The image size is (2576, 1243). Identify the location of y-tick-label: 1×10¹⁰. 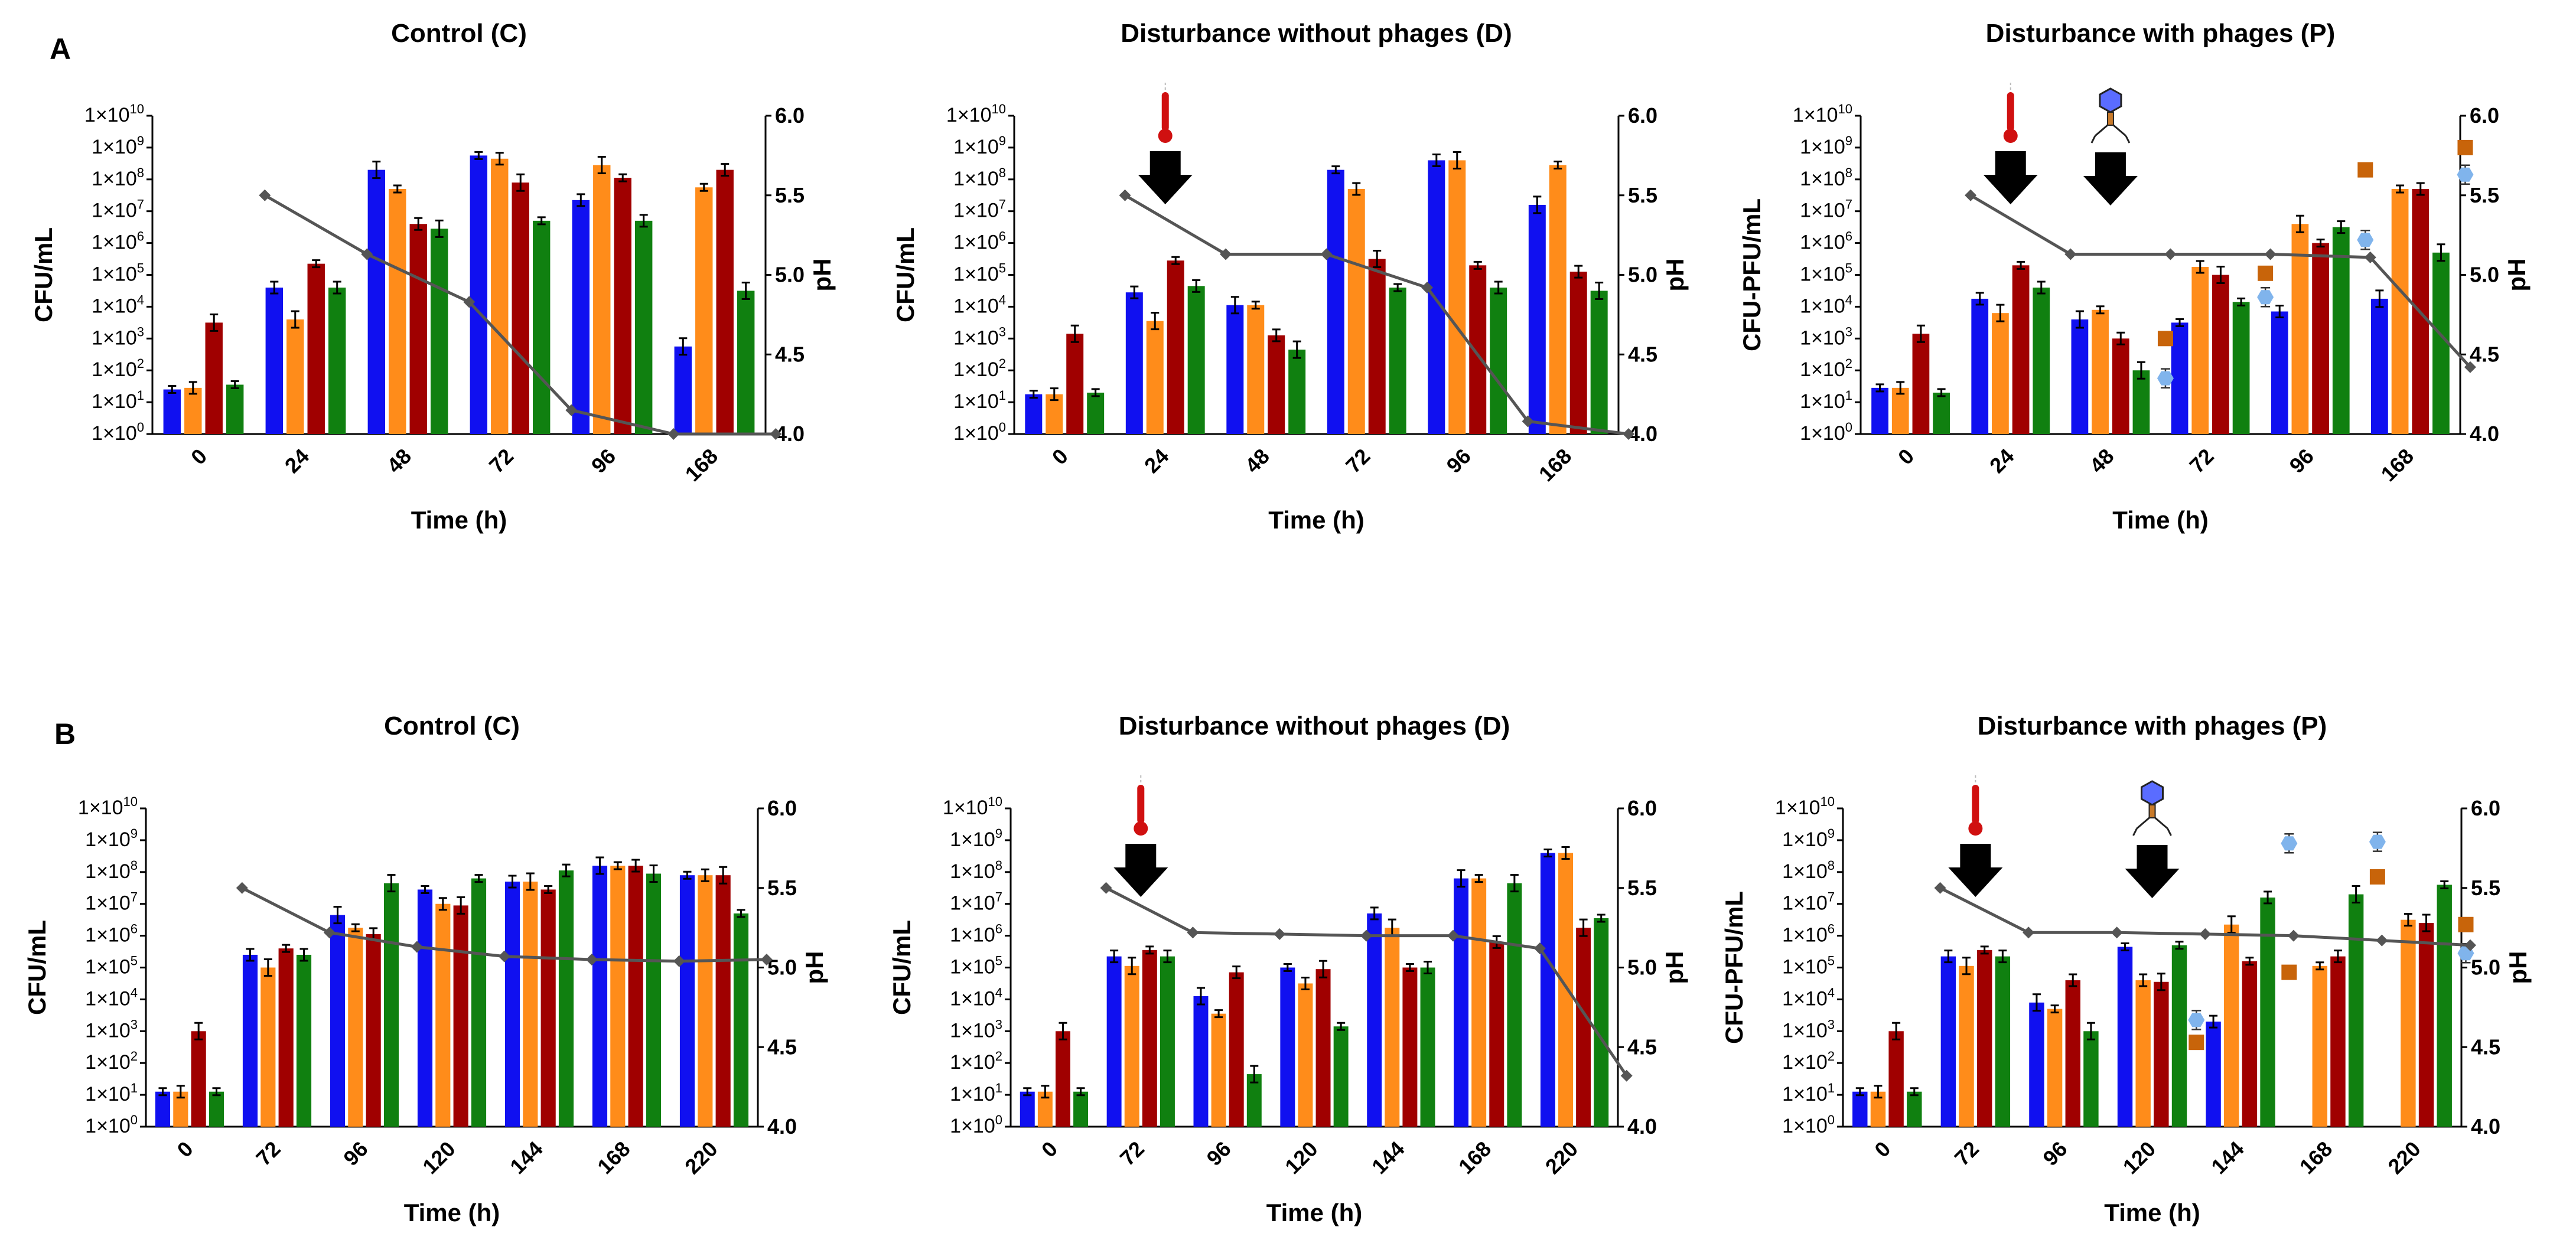
(976, 114).